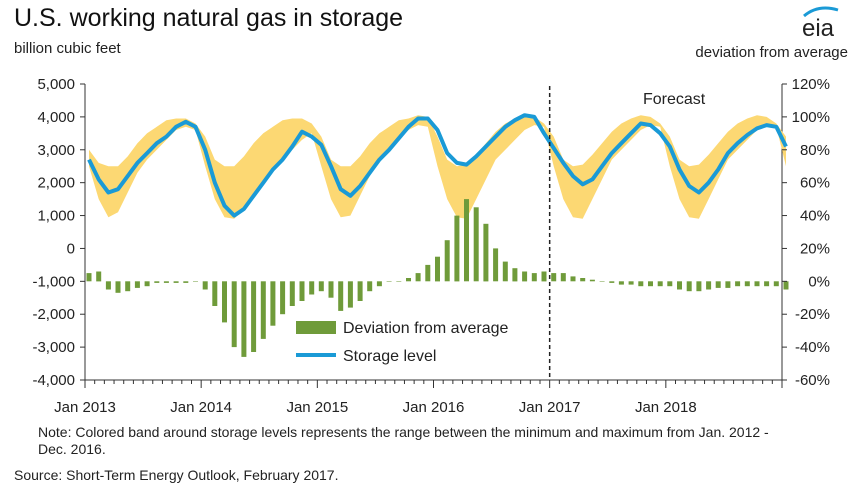  What do you see at coordinates (815, 183) in the screenshot?
I see `y-right-tick-label: 60%` at bounding box center [815, 183].